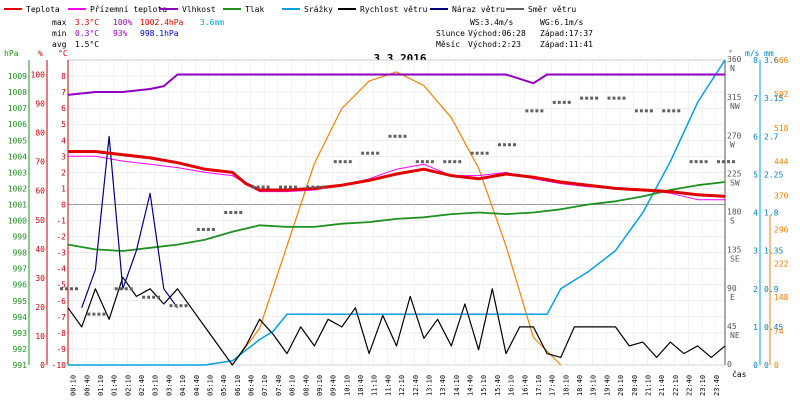 The image size is (800, 404). I want to click on tick-label-pressure: 1008, so click(17, 92).